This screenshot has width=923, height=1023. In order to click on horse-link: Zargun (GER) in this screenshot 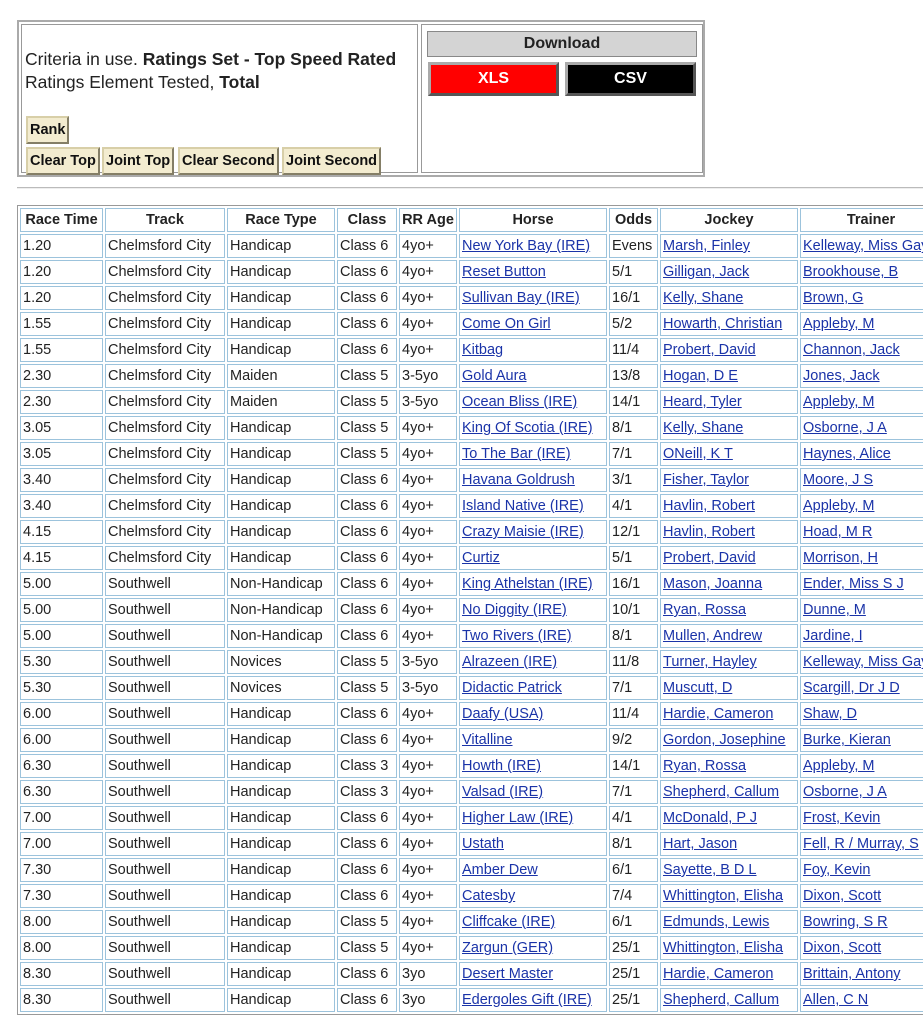, I will do `click(508, 948)`.